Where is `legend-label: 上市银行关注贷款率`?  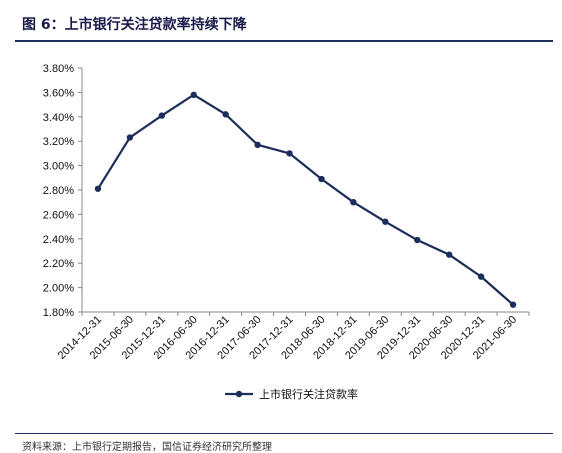
legend-label: 上市银行关注贷款率 is located at coordinates (308, 394).